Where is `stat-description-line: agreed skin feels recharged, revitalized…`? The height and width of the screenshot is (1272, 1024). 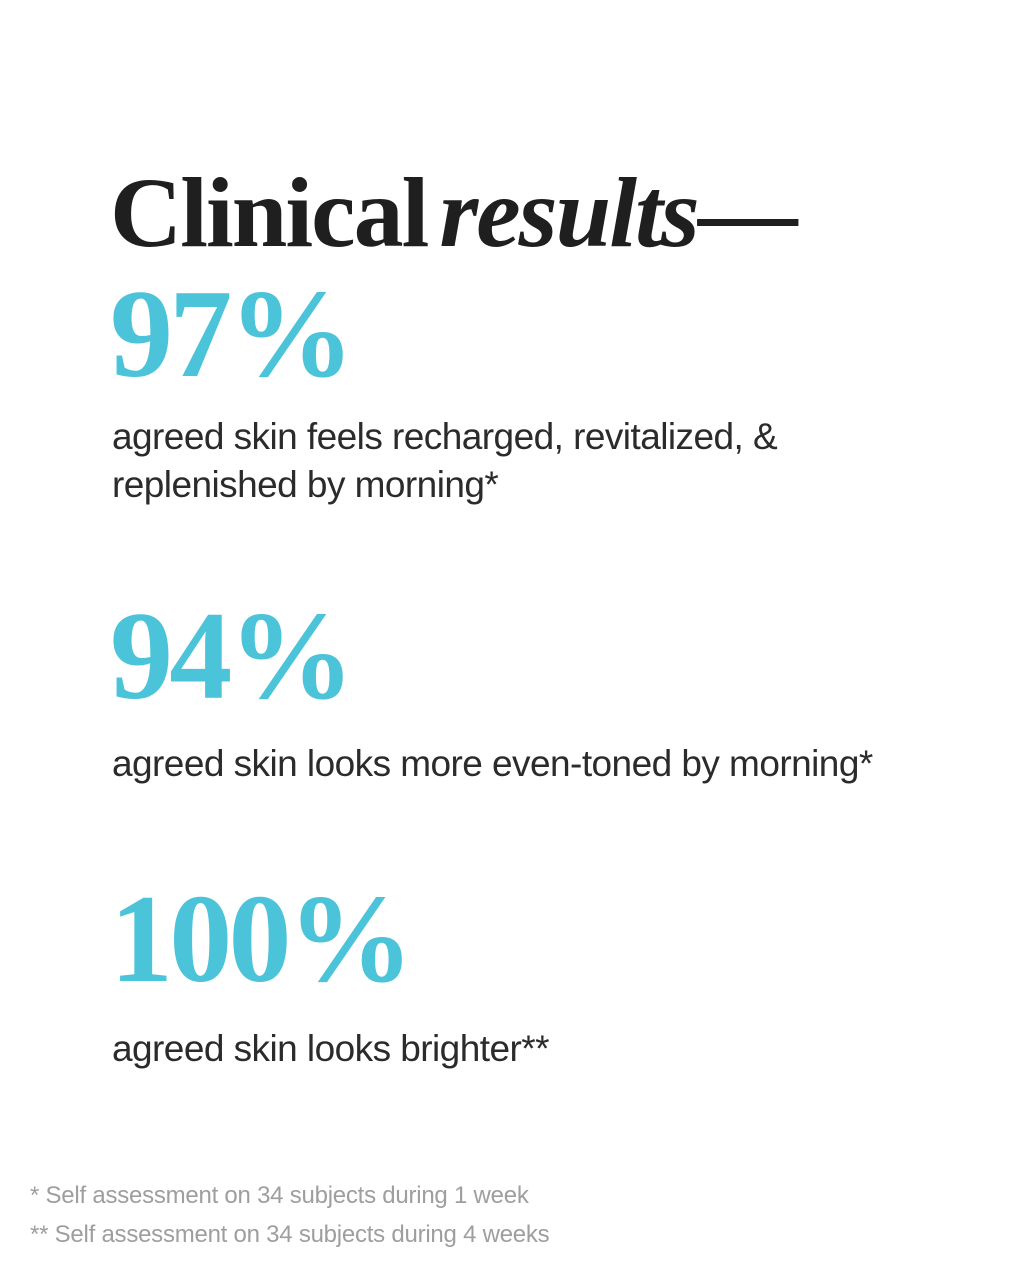
stat-description-line: agreed skin feels recharged, revitalized… is located at coordinates (445, 436).